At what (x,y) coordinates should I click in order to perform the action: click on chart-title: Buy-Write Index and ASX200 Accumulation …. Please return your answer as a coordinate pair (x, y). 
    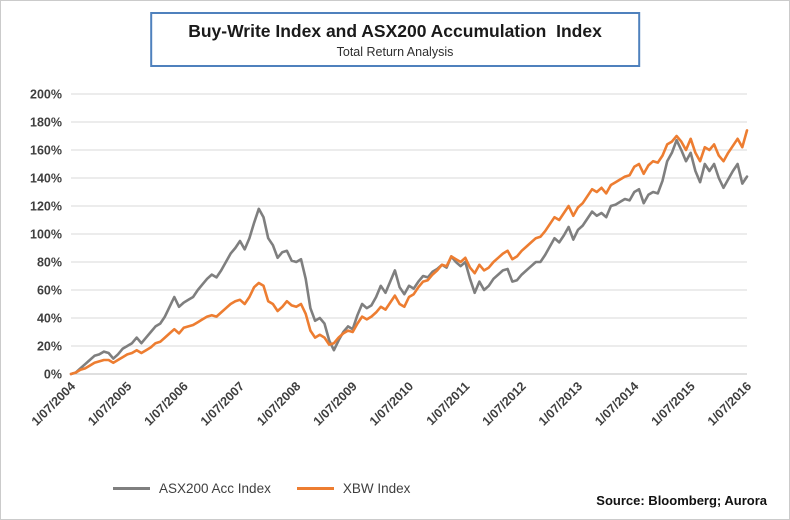
    Looking at the image, I should click on (395, 31).